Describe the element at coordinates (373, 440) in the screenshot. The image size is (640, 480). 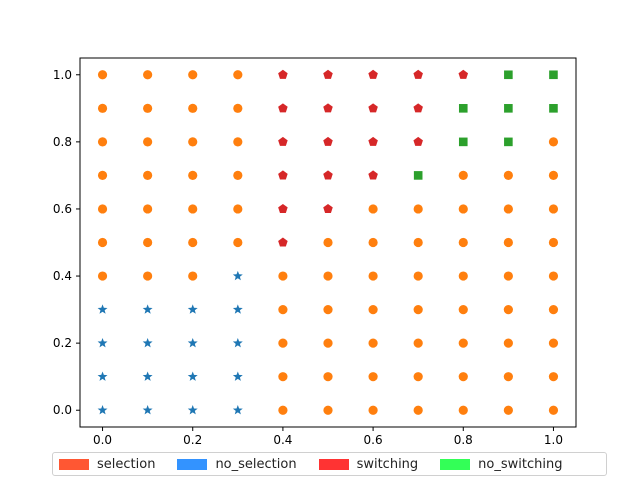
I see `x-tick-label: 0.6` at that location.